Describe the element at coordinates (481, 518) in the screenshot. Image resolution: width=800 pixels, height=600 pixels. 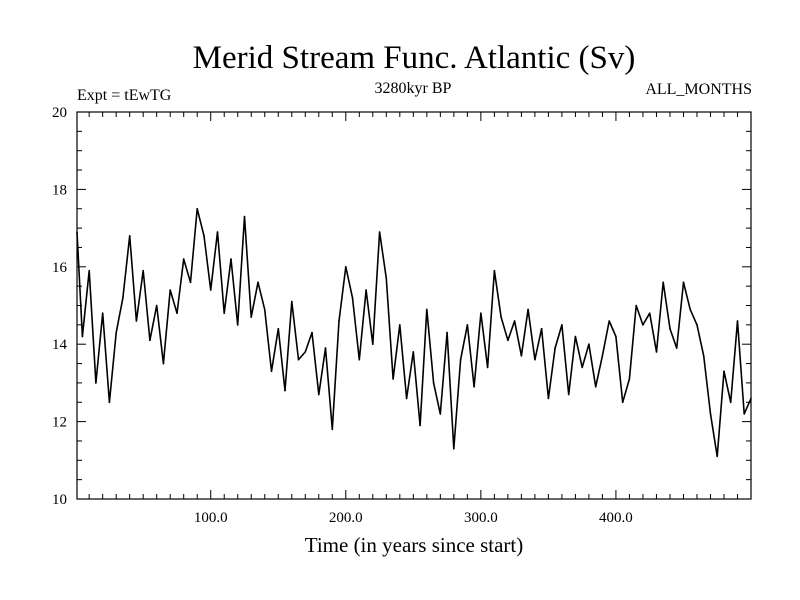
I see `x-tick-label: 300.0` at that location.